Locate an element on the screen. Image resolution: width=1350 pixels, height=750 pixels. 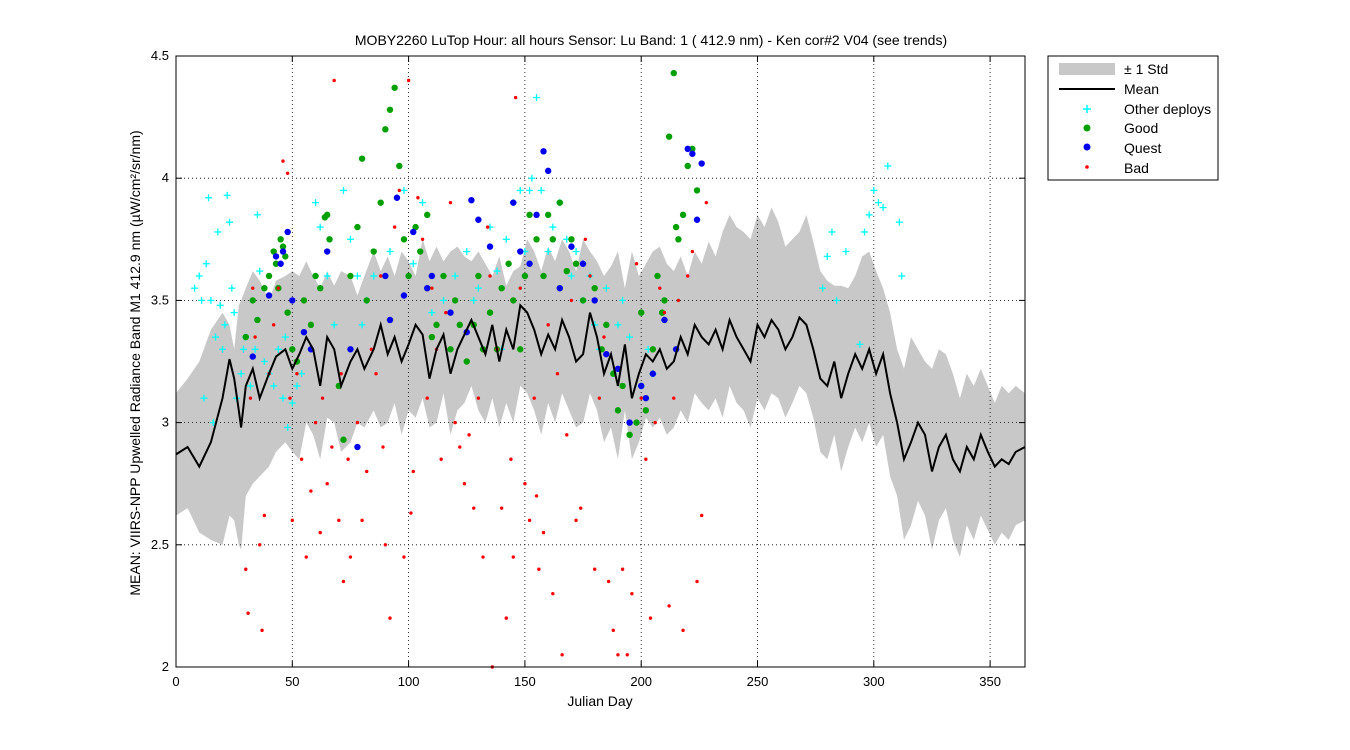
legend-quest-label: Quest is located at coordinates (1142, 148).